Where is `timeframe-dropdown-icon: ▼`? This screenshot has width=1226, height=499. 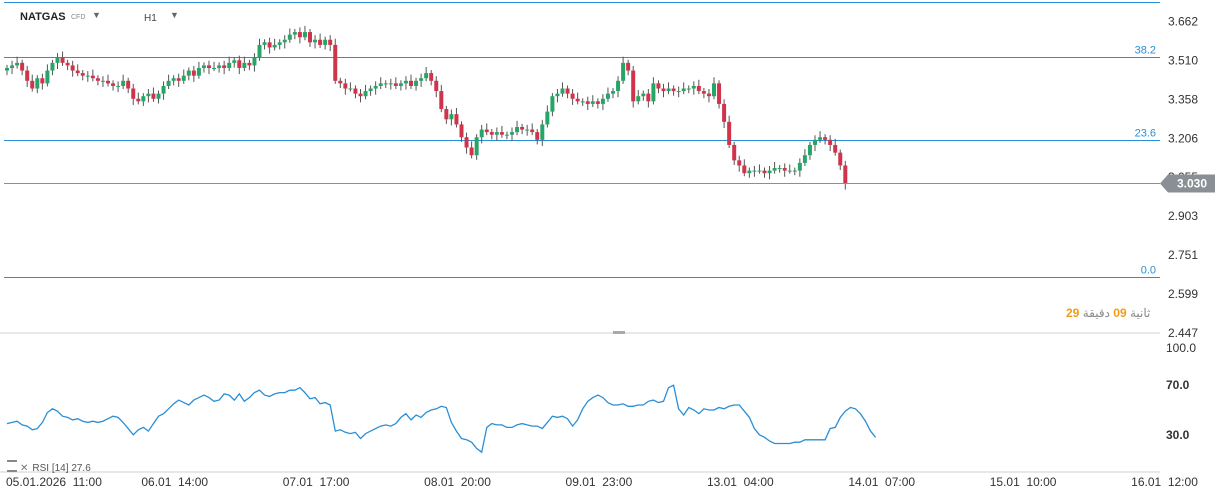
timeframe-dropdown-icon: ▼ is located at coordinates (174, 15).